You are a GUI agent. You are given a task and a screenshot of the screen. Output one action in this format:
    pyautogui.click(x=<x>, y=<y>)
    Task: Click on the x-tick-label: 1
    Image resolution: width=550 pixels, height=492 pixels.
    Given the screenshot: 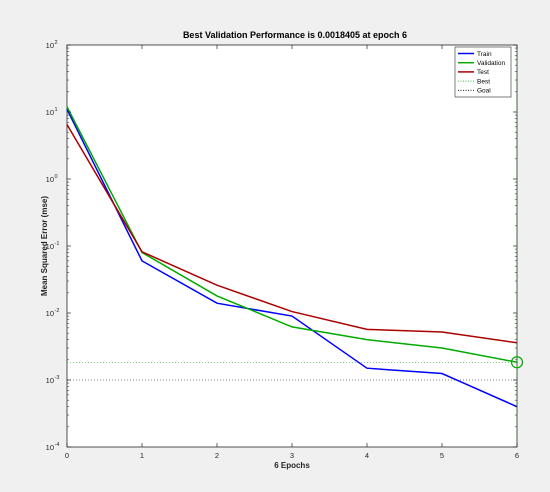 What is the action you would take?
    pyautogui.click(x=142, y=455)
    